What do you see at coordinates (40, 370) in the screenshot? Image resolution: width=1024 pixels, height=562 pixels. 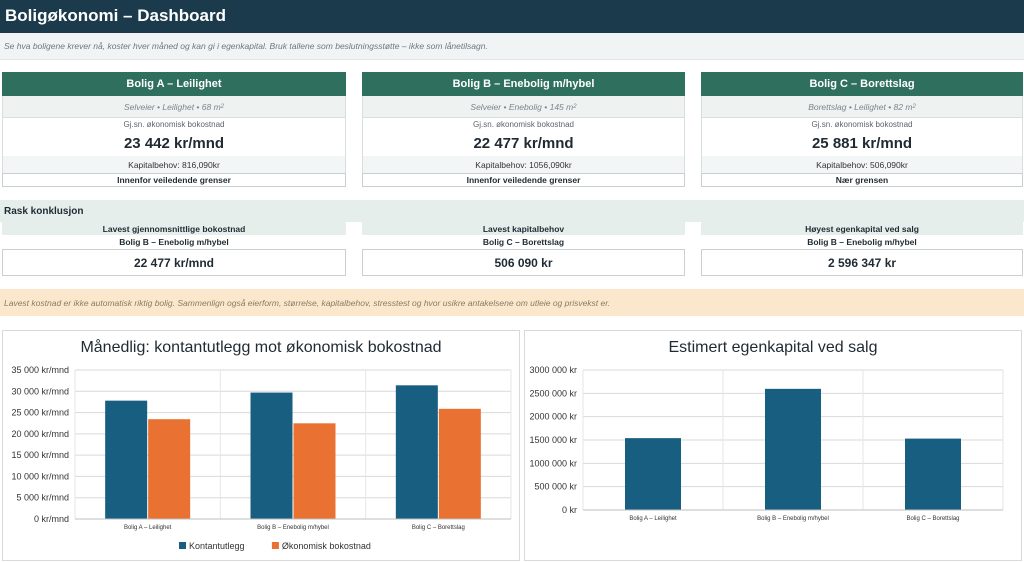 I see `y-tick-label: 35 000 kr/mnd` at bounding box center [40, 370].